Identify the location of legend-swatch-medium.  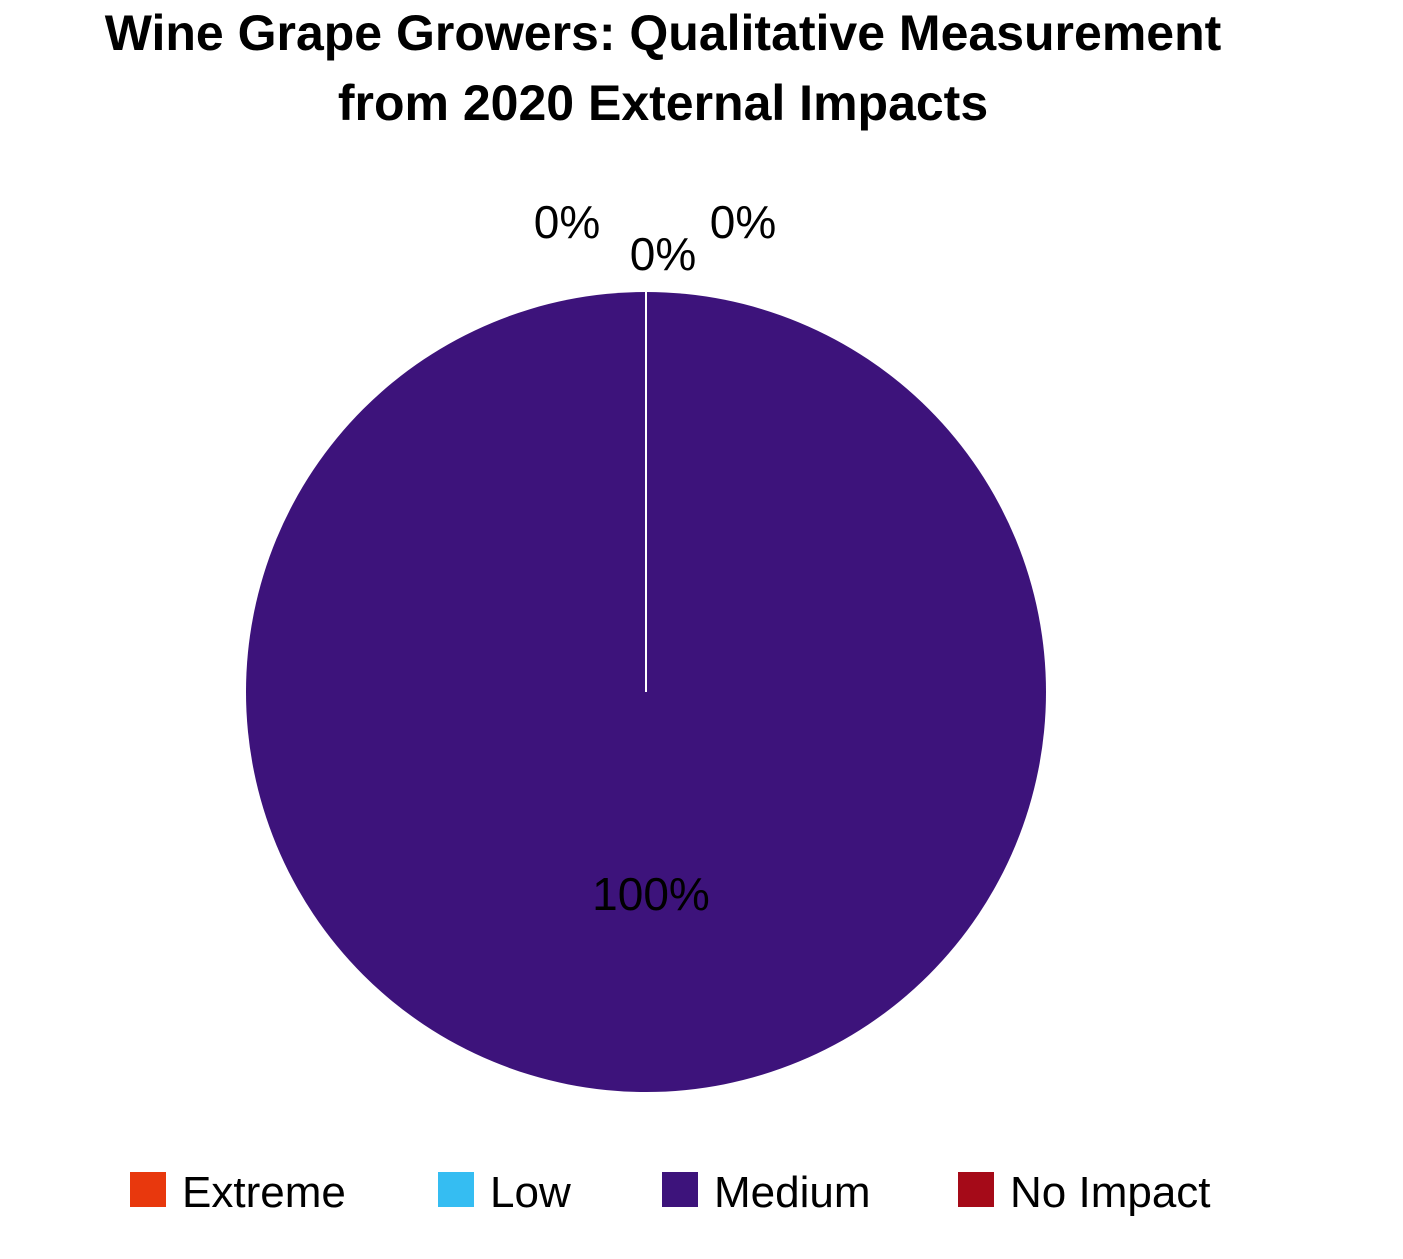
(680, 1189).